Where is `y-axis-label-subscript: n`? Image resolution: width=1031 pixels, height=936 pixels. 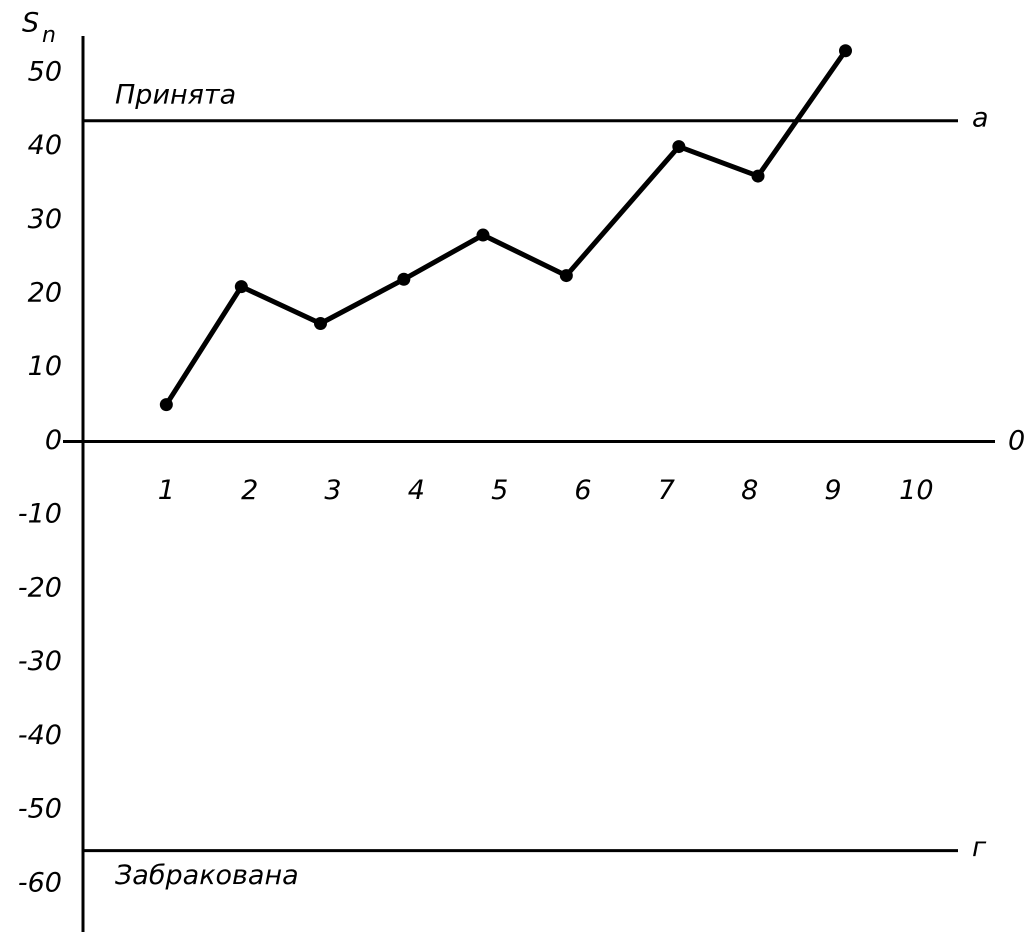 y-axis-label-subscript: n is located at coordinates (49, 35).